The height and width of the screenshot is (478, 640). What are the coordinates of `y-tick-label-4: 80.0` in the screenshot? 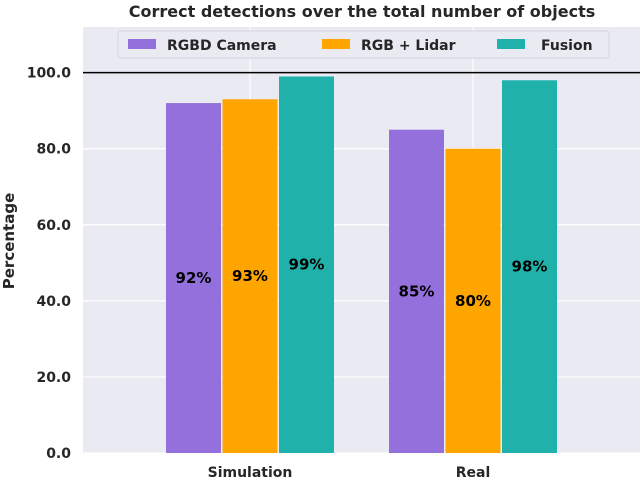 It's located at (53, 150).